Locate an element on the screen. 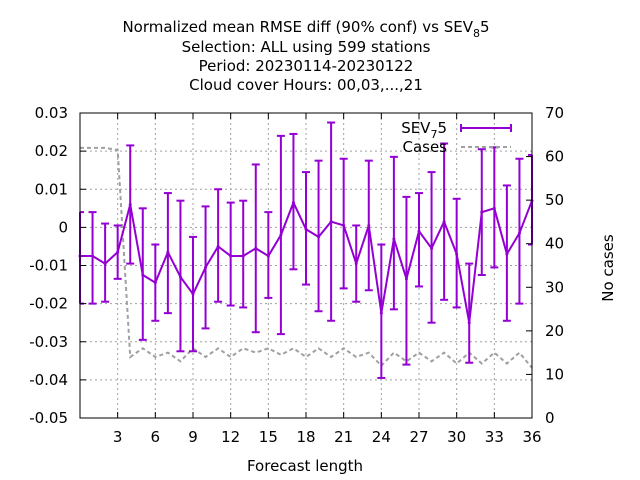  y-tick-label: -0.04 is located at coordinates (48, 380).